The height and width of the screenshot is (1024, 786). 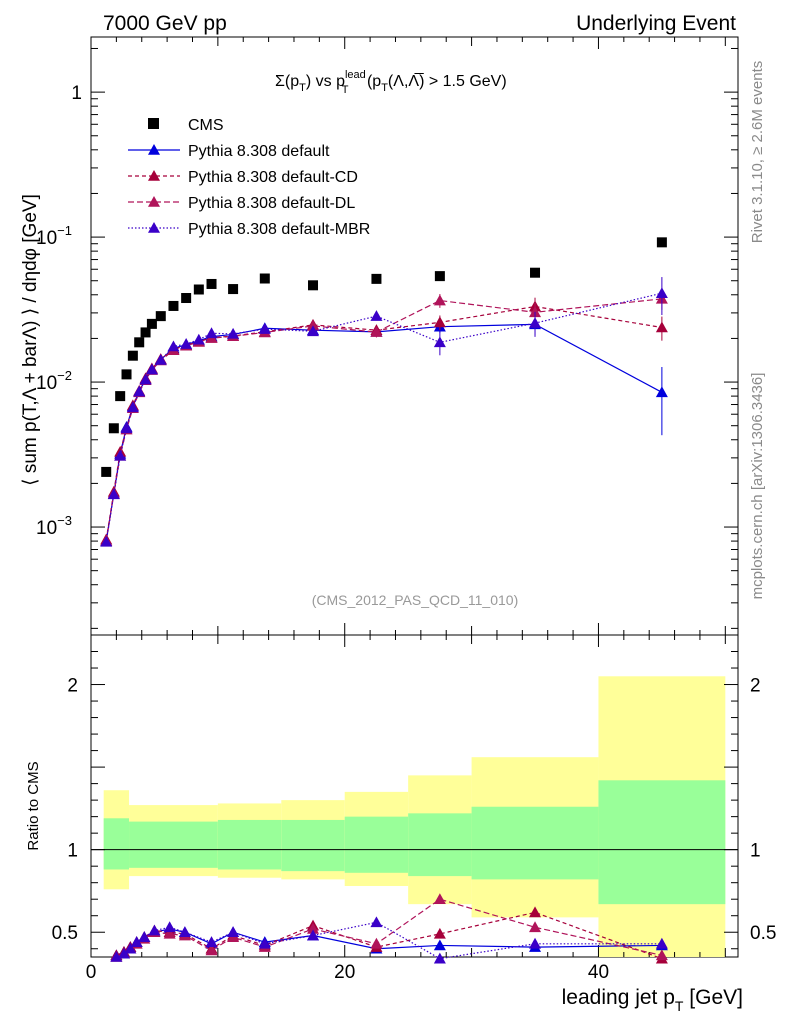 What do you see at coordinates (763, 933) in the screenshot?
I see `y-tick-label-ratio-right: 0.5` at bounding box center [763, 933].